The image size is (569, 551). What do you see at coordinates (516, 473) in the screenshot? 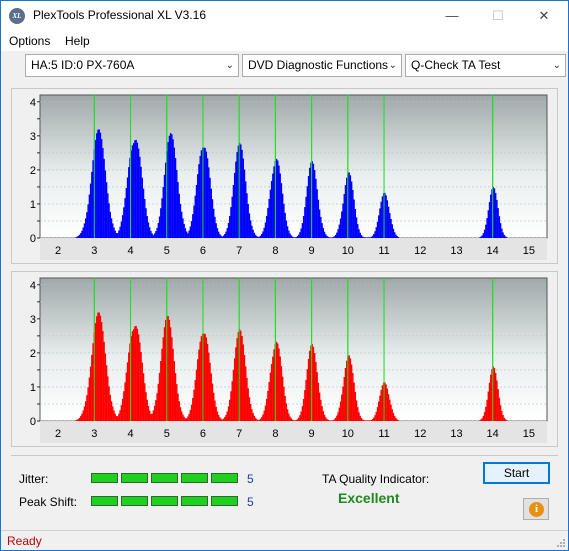
I see `start-button: Start` at bounding box center [516, 473].